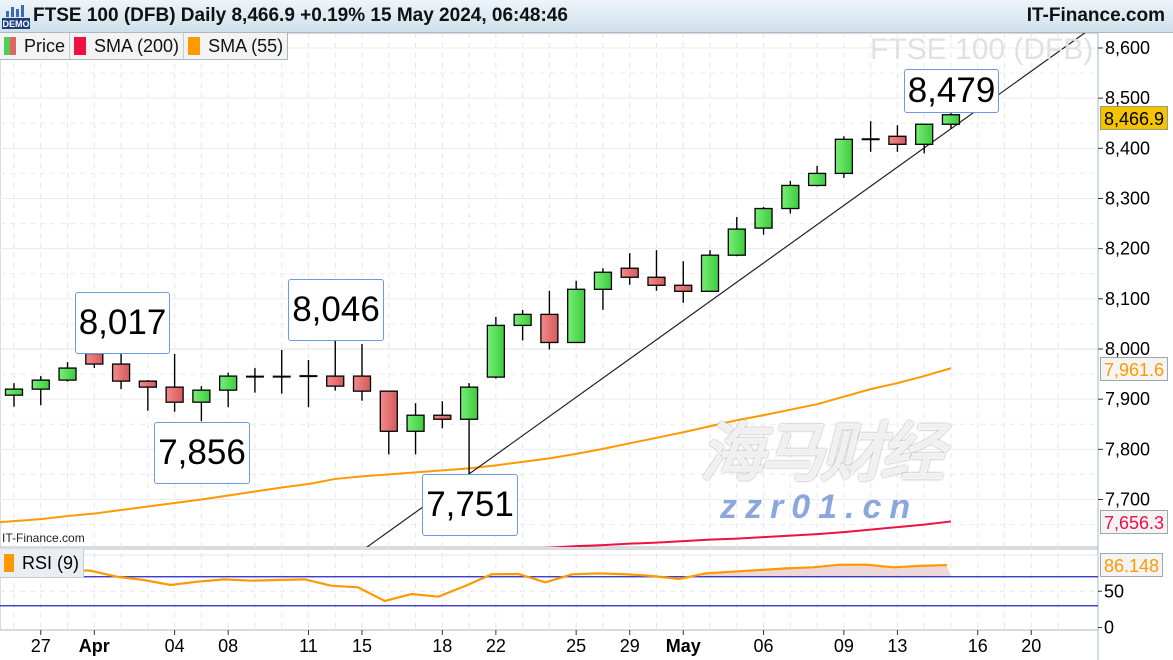  I want to click on rsi-label: RSI (9), so click(51, 562).